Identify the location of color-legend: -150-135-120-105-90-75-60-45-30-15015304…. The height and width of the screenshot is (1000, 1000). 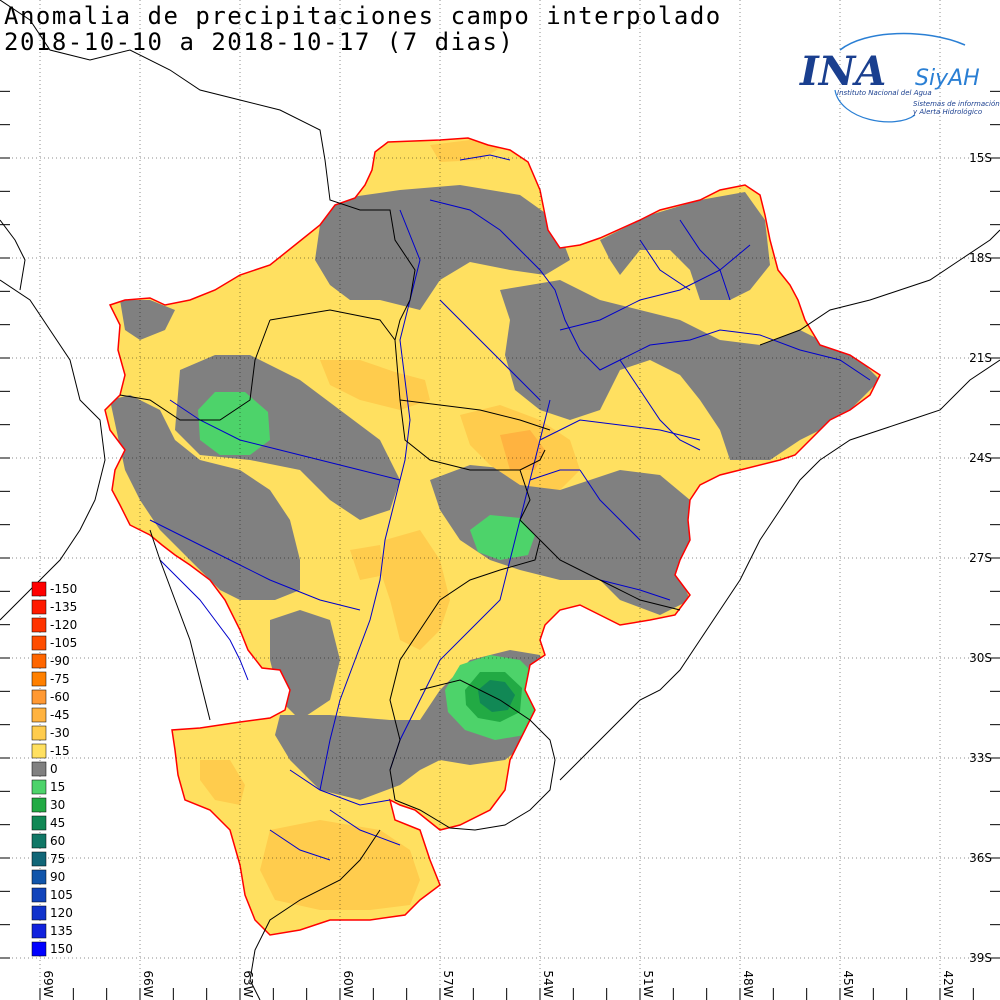
(54, 769).